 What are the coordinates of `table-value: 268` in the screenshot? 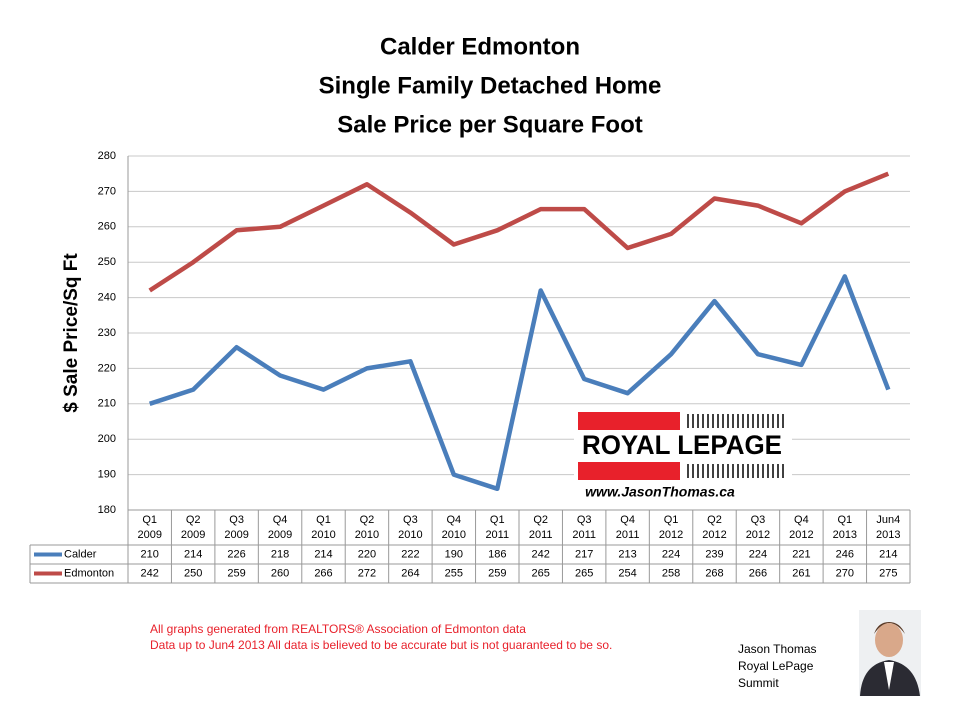 It's located at (714, 573).